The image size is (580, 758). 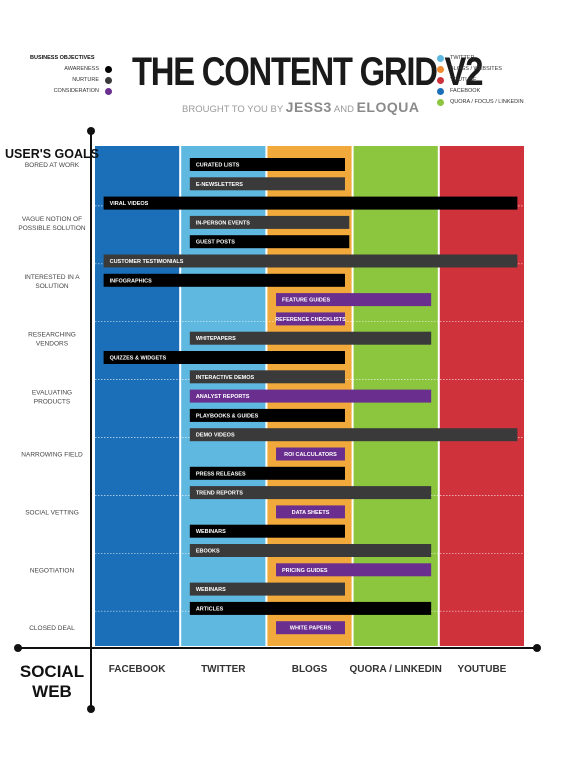 I want to click on objectives-legend-heading: BUSINESS OBJECTIVES, so click(x=62, y=58).